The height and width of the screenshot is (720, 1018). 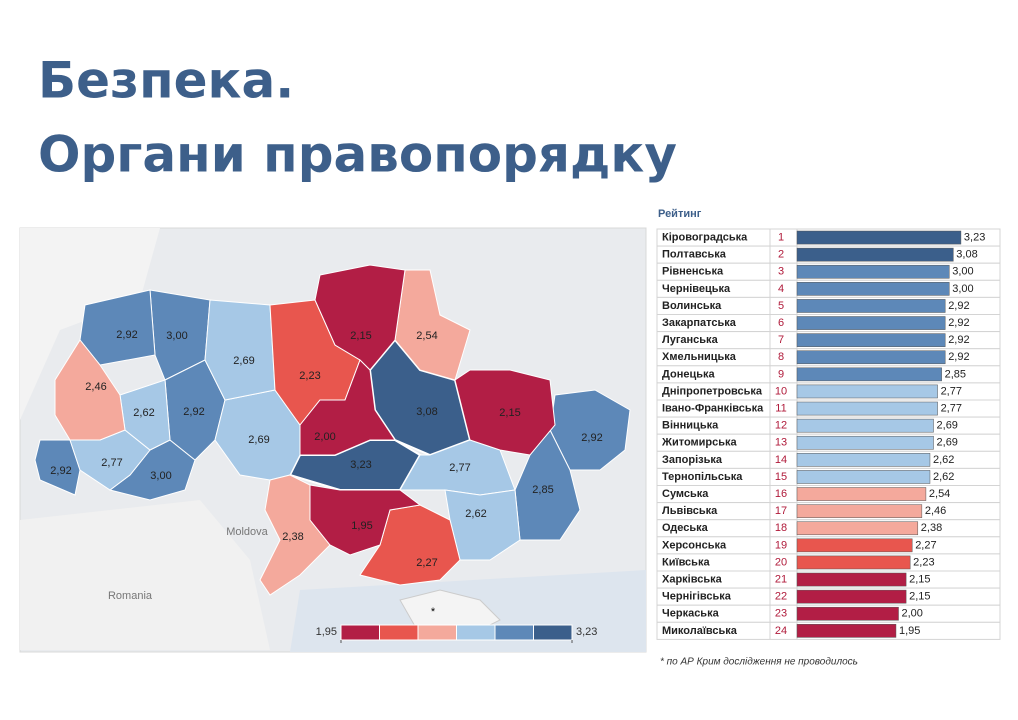 What do you see at coordinates (360, 336) in the screenshot?
I see `region-value-label: 2,15` at bounding box center [360, 336].